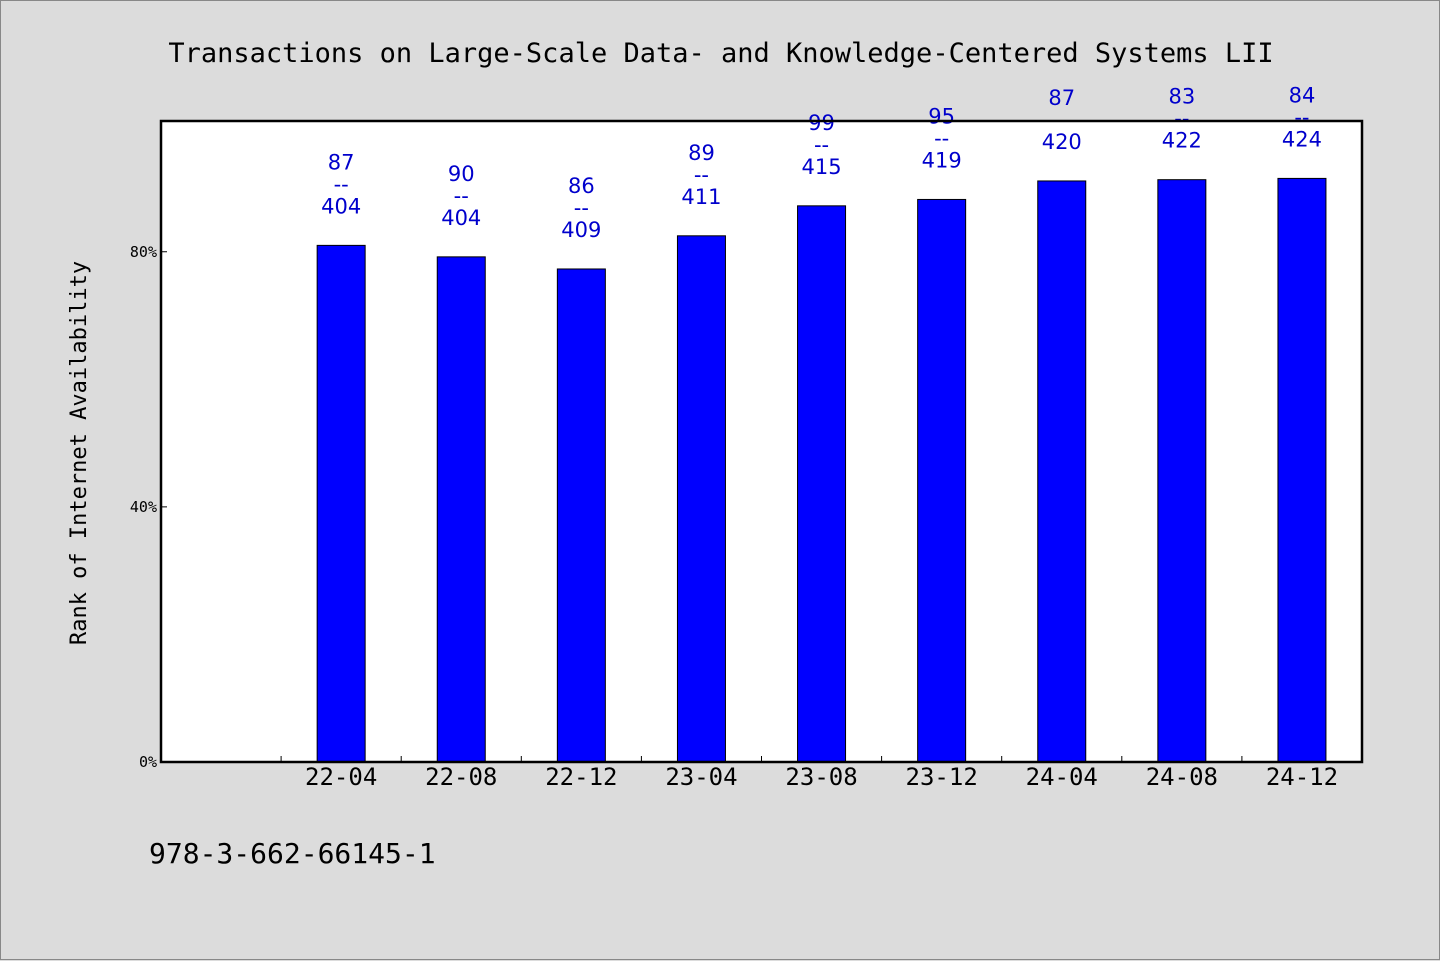 This screenshot has width=1440, height=961. Describe the element at coordinates (143, 507) in the screenshot. I see `y-tick-label: 40%` at that location.